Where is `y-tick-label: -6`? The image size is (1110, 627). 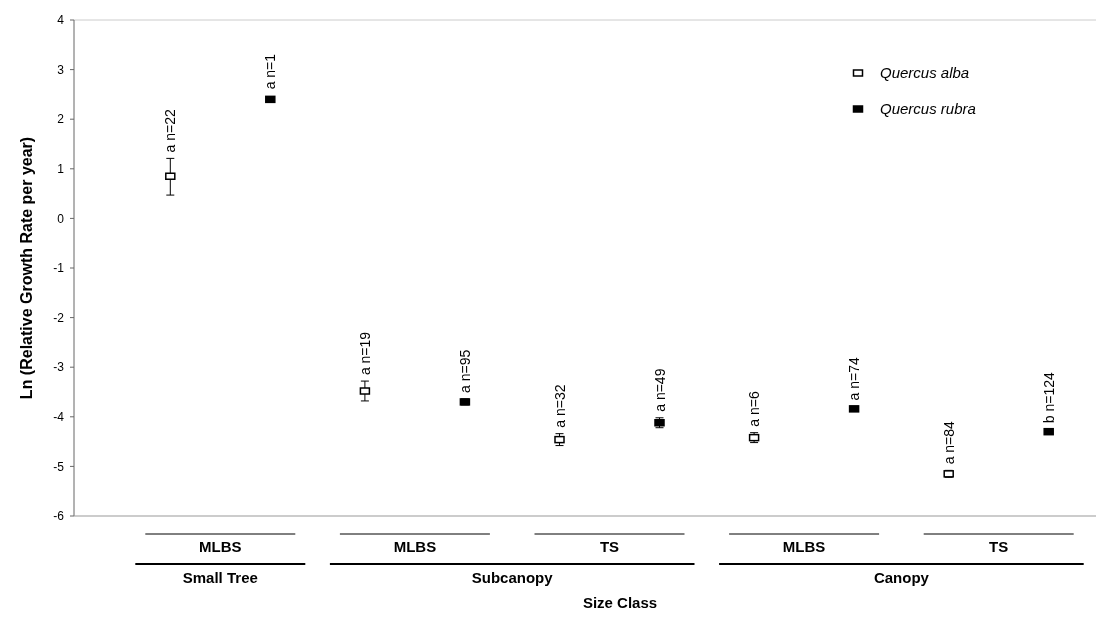
y-tick-label: -6 is located at coordinates (59, 516).